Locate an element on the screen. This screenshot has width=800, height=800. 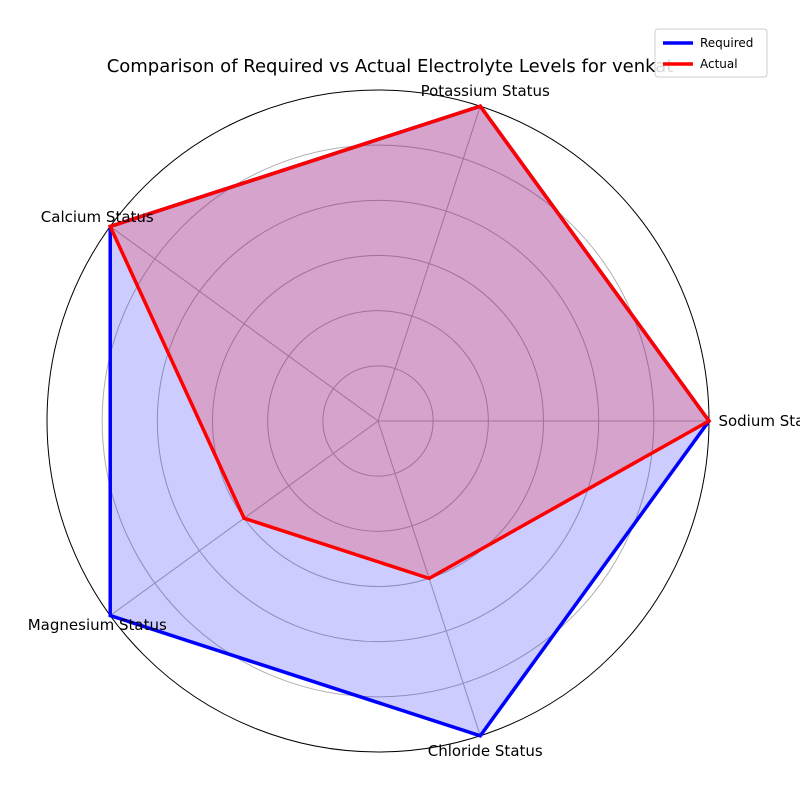
axis-label-chloride: Chloride Status is located at coordinates (485, 751).